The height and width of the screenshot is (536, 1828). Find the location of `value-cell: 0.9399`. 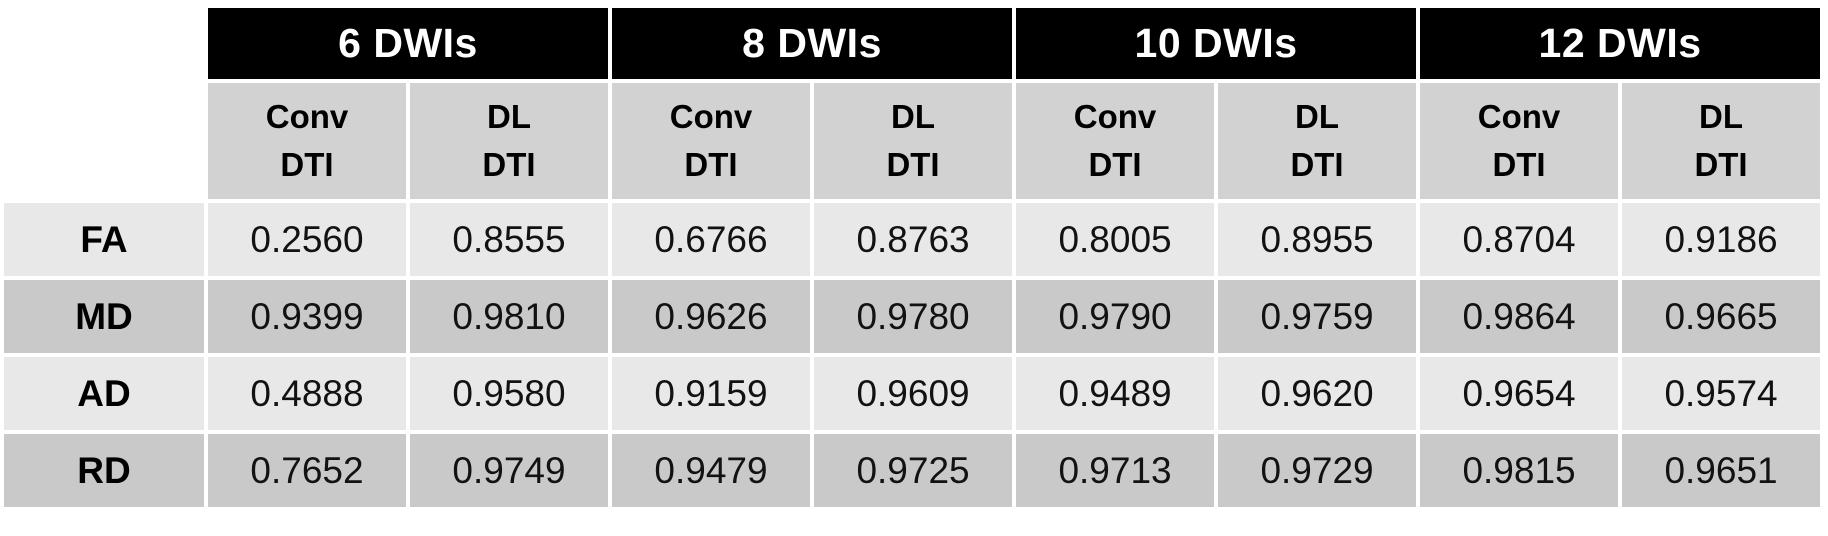

value-cell: 0.9399 is located at coordinates (307, 316).